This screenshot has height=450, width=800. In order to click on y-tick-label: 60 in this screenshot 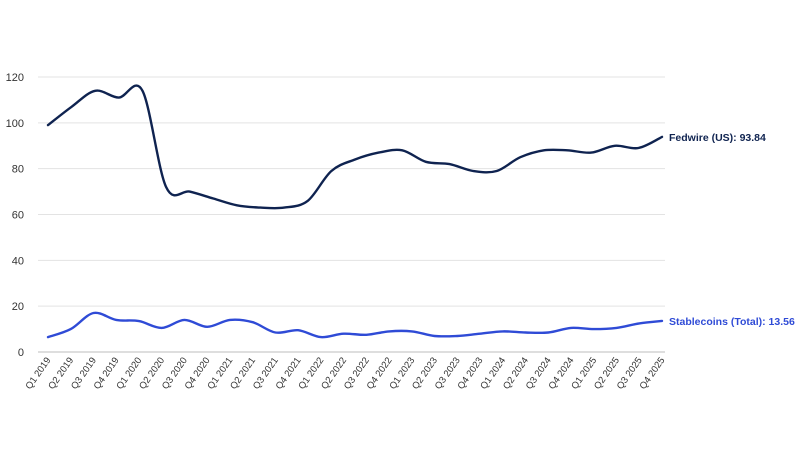, I will do `click(18, 216)`.